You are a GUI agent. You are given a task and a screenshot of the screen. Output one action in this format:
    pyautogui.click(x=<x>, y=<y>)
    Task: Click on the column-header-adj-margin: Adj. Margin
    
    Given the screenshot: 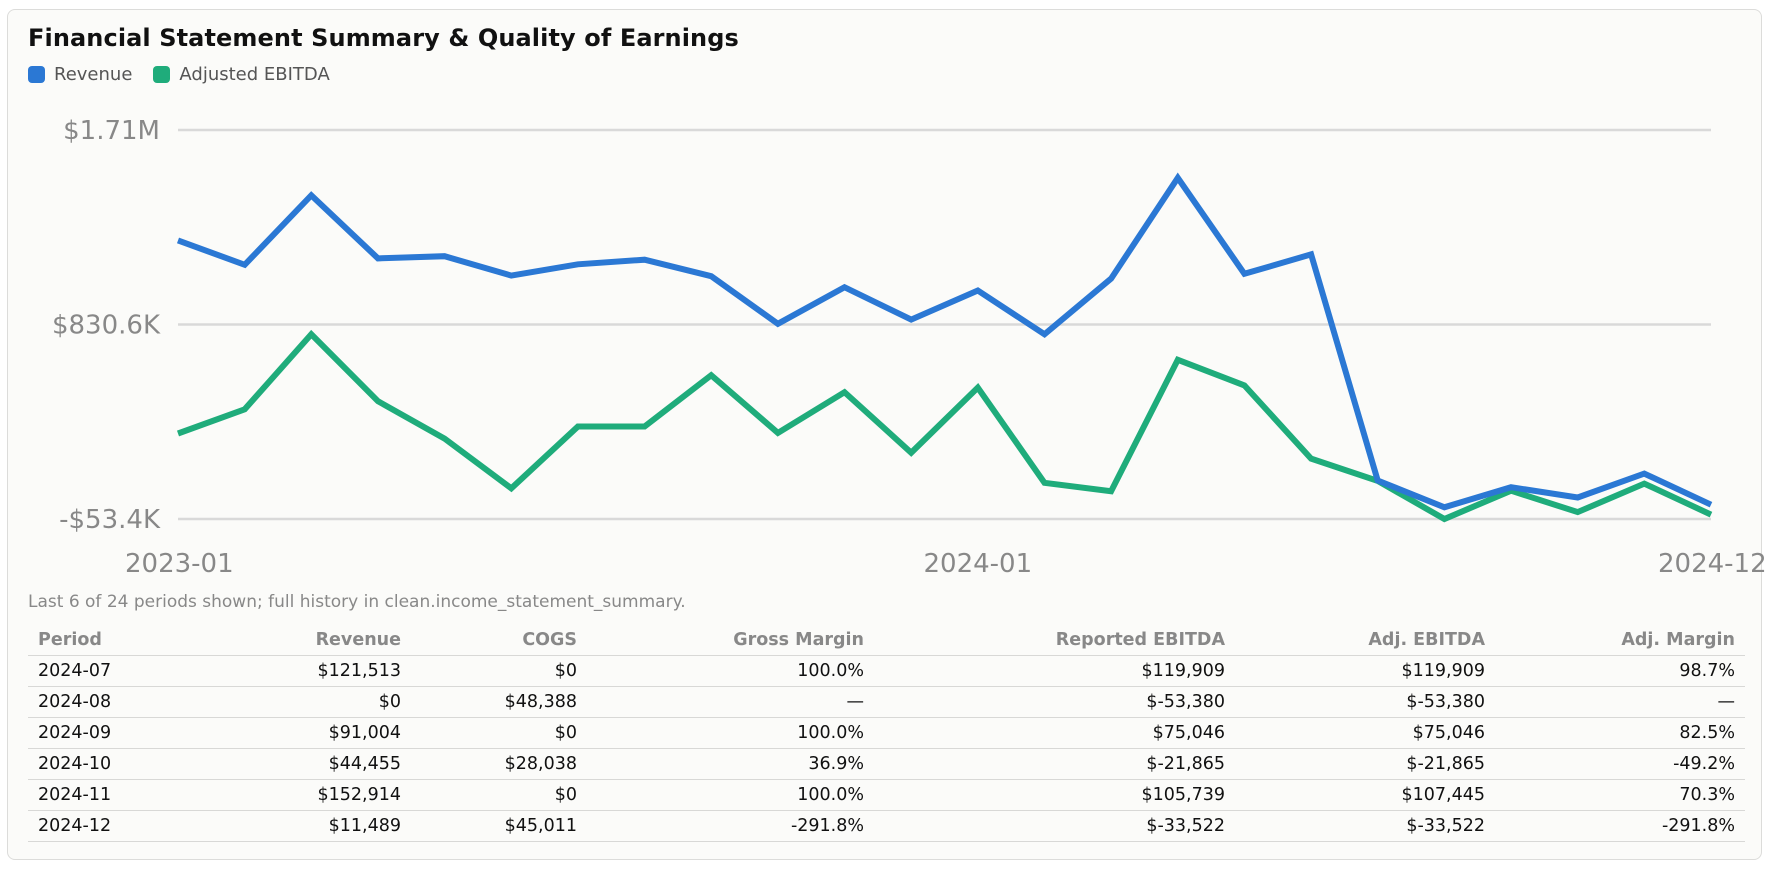 What is the action you would take?
    pyautogui.click(x=1620, y=640)
    